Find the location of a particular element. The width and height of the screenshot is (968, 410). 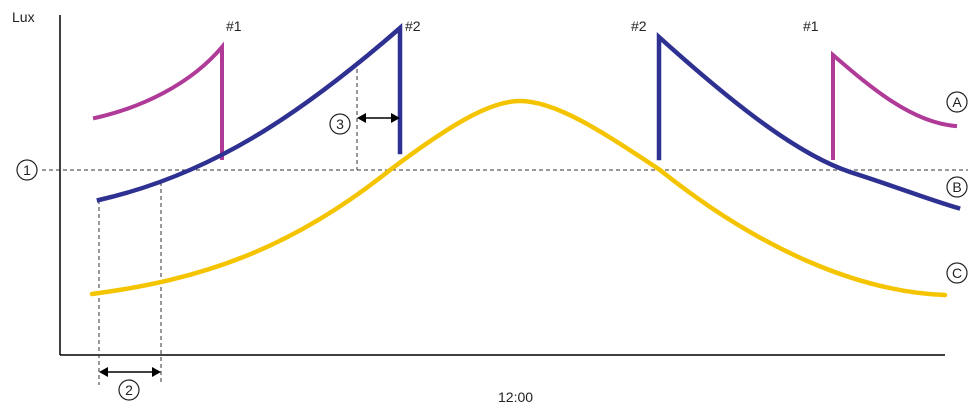

curve-label-b-circle is located at coordinates (957, 187).